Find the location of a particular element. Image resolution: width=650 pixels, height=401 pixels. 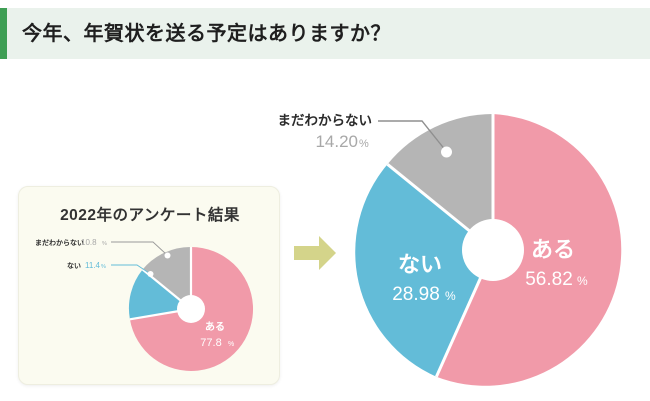

main-label-aru-name: ある is located at coordinates (553, 249).